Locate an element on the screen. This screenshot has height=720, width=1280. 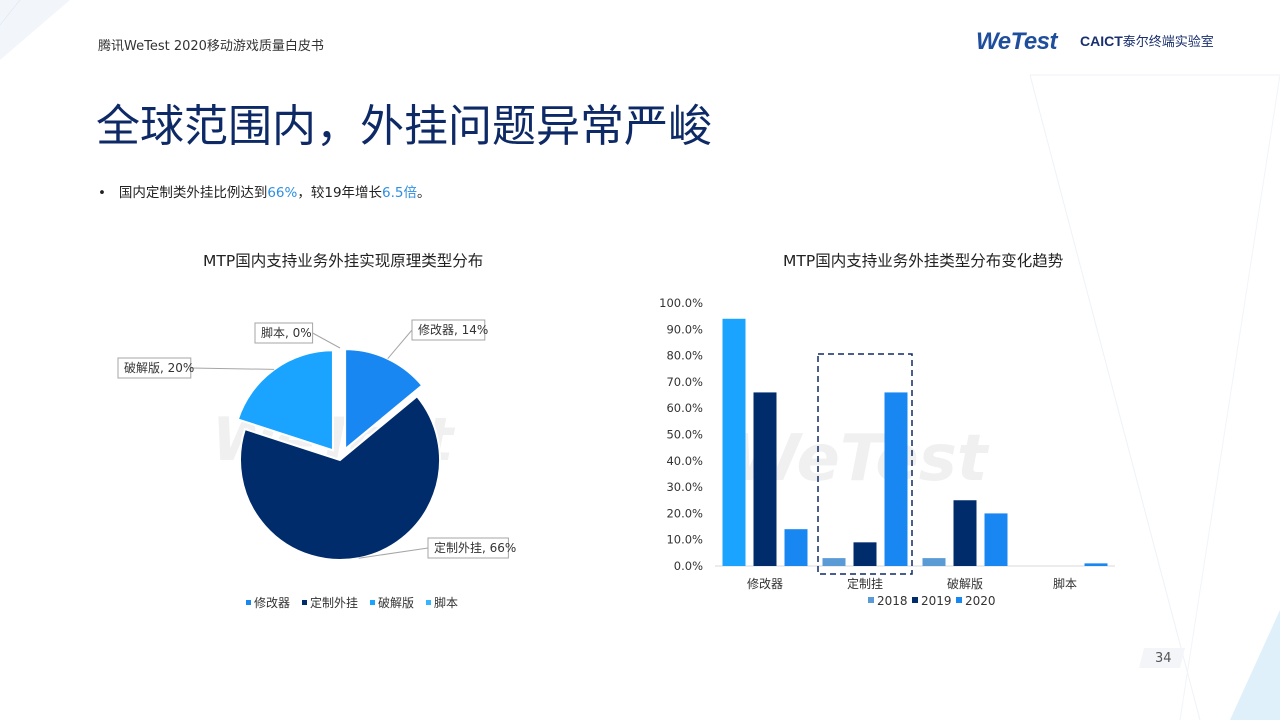
pie-data-labels: 修改器, 14% 定制外挂, 66% 破解版, 20% 脚本, 0% is located at coordinates (316, 439).